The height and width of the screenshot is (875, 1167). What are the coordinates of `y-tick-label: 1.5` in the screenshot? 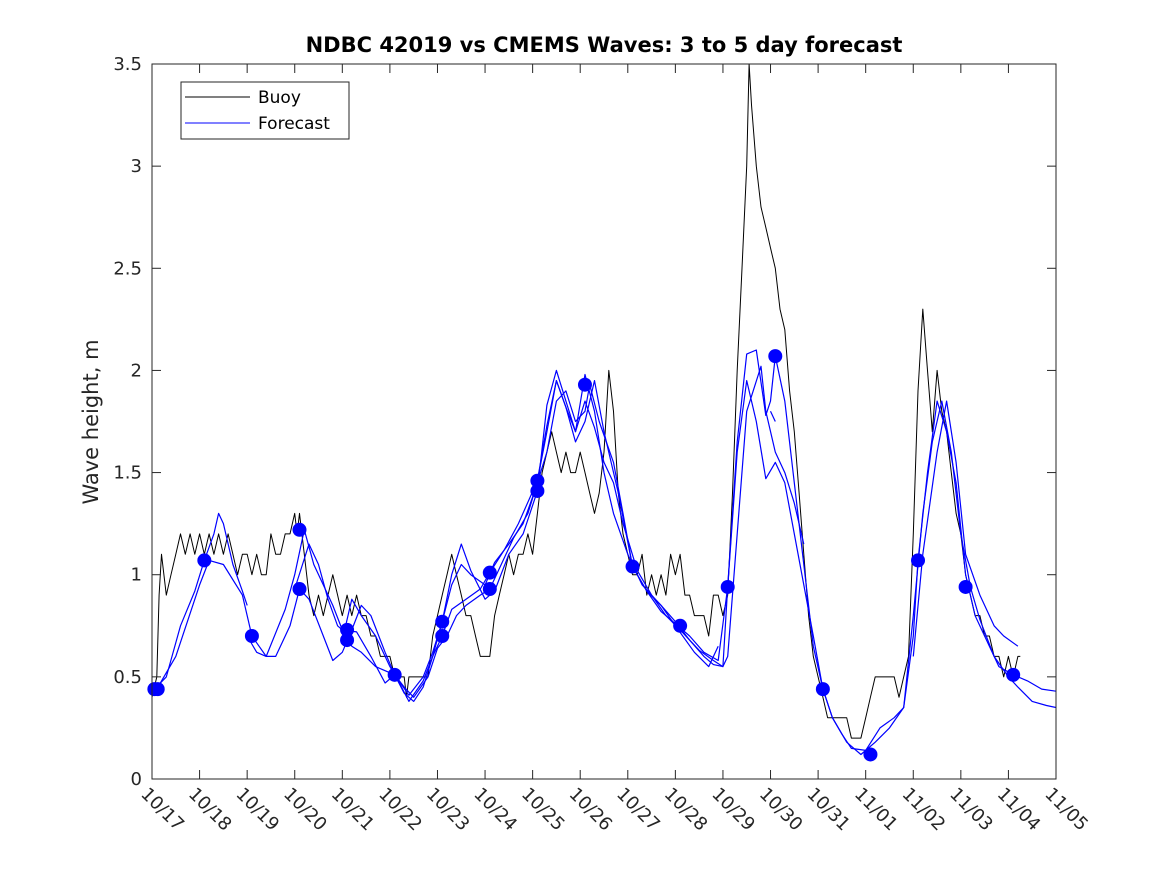 It's located at (127, 473).